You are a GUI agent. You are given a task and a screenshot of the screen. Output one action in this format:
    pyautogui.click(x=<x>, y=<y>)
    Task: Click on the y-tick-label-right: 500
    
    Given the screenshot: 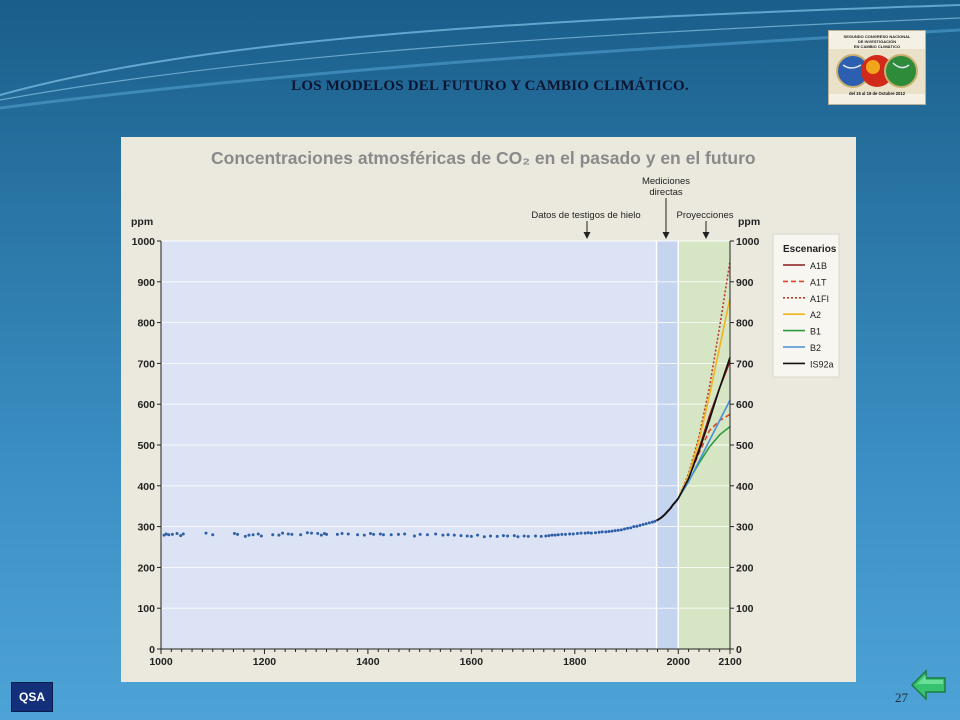 What is the action you would take?
    pyautogui.click(x=745, y=446)
    